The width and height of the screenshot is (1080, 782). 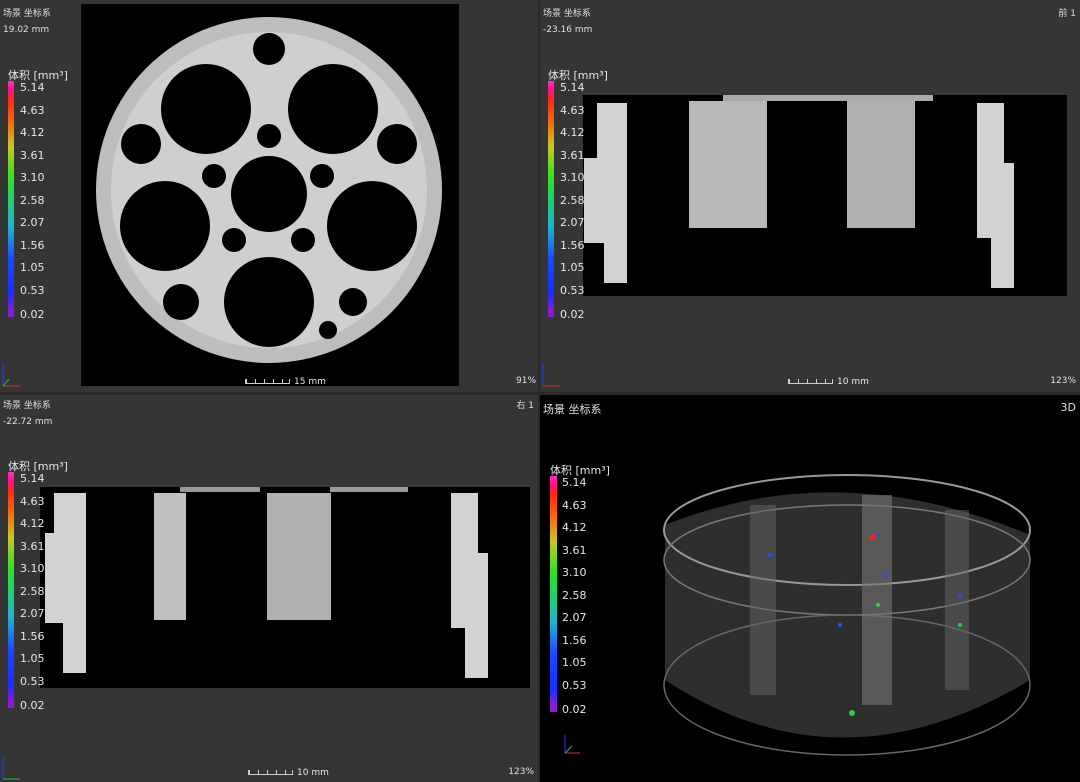 I want to click on slice-position: -23.16 mm, so click(x=568, y=30).